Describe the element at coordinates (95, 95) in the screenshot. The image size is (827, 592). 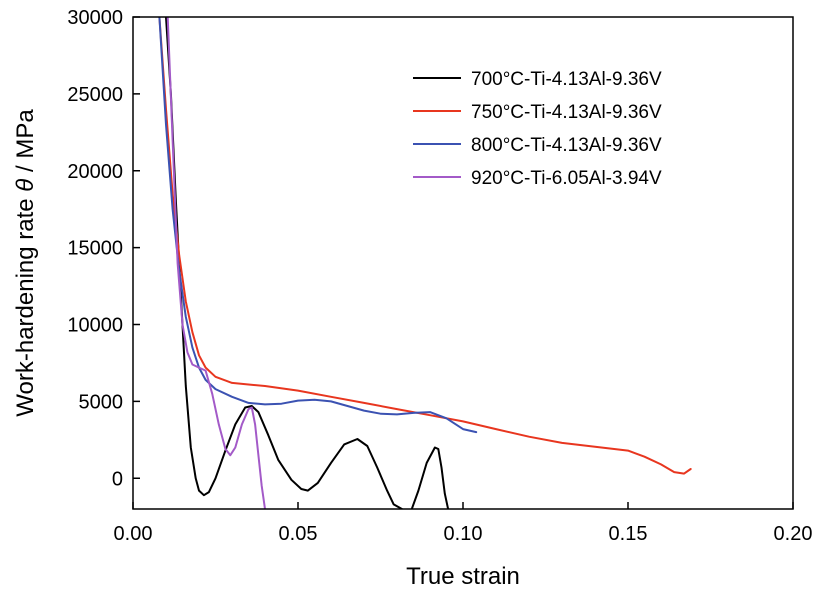
I see `y-tick-label: 25000` at that location.